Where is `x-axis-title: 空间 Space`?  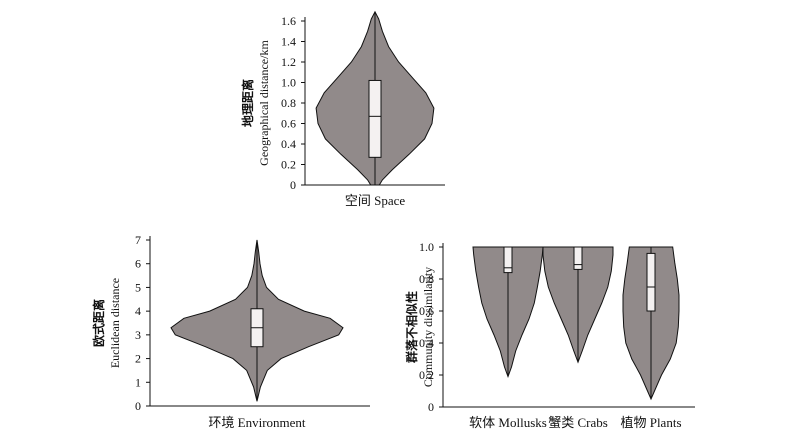 x-axis-title: 空间 Space is located at coordinates (375, 200).